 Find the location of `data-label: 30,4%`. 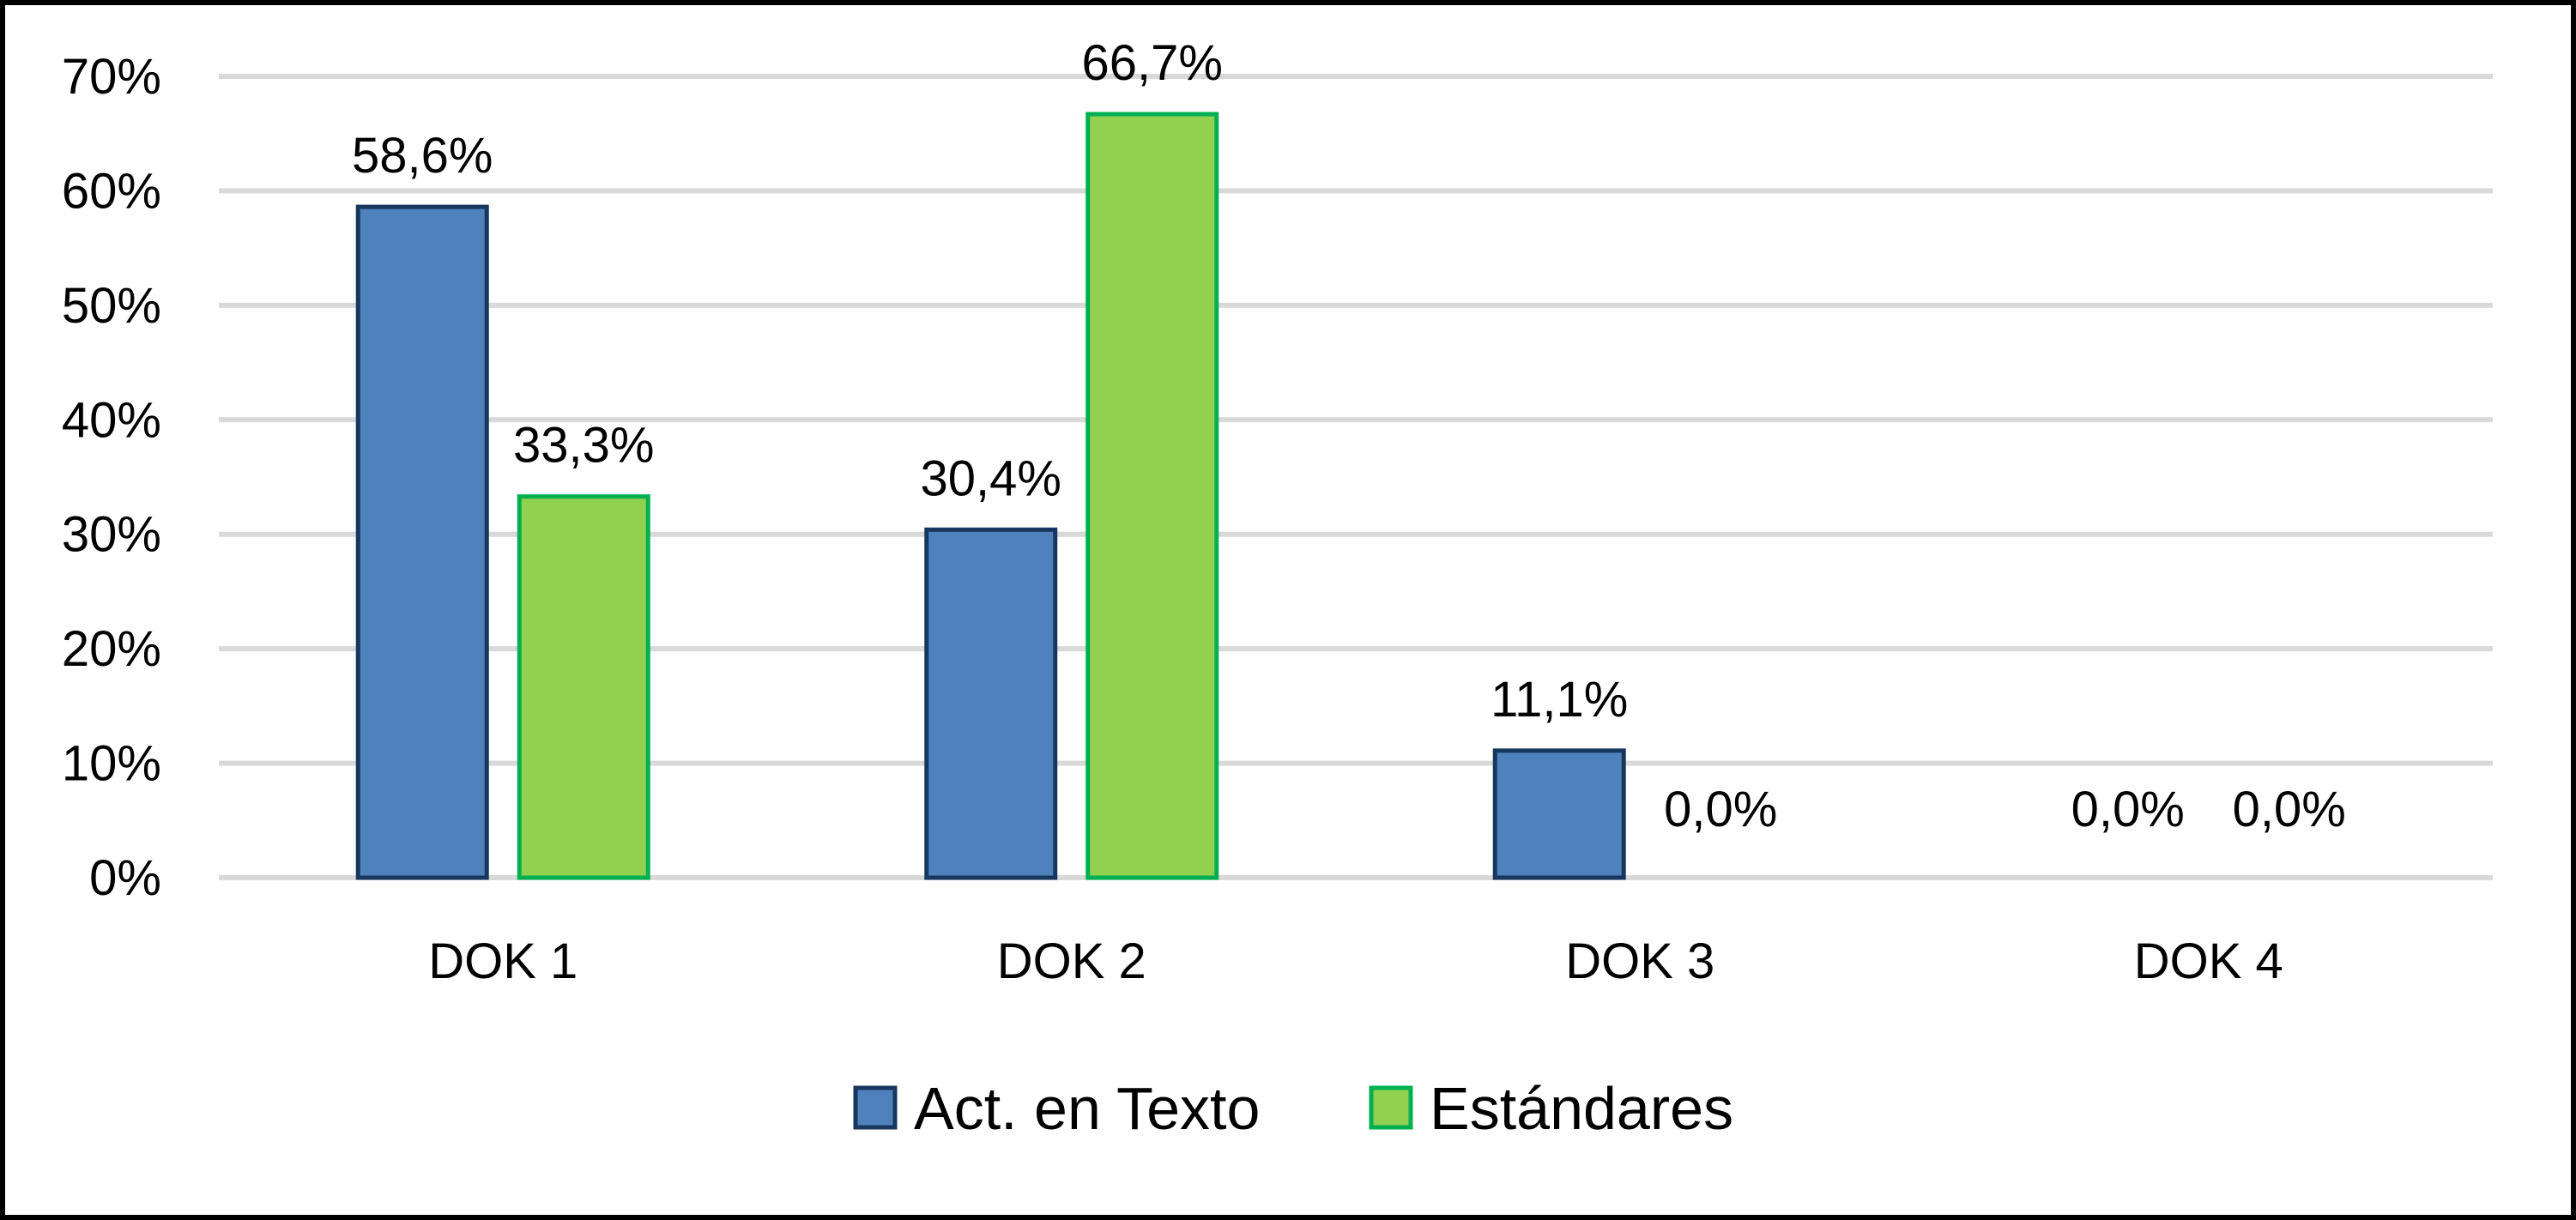

data-label: 30,4% is located at coordinates (991, 478).